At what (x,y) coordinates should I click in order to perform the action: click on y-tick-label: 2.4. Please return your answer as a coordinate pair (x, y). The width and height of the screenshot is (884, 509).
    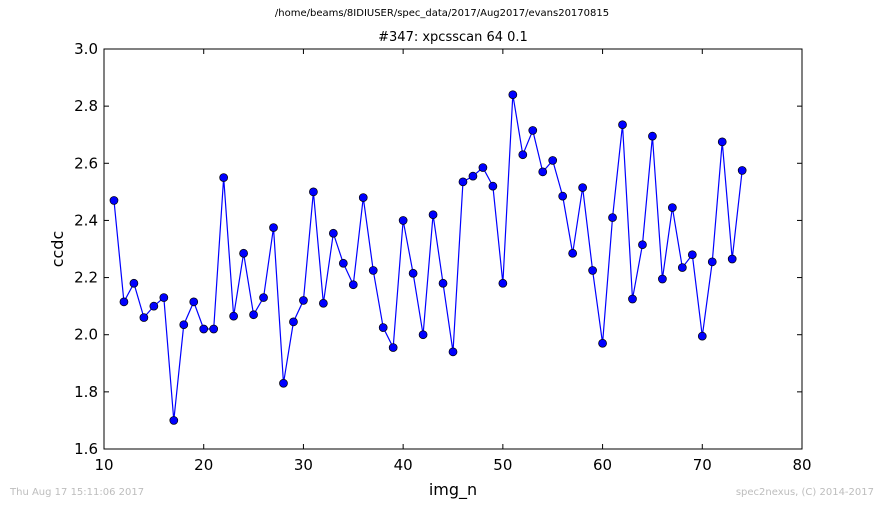
    Looking at the image, I should click on (86, 220).